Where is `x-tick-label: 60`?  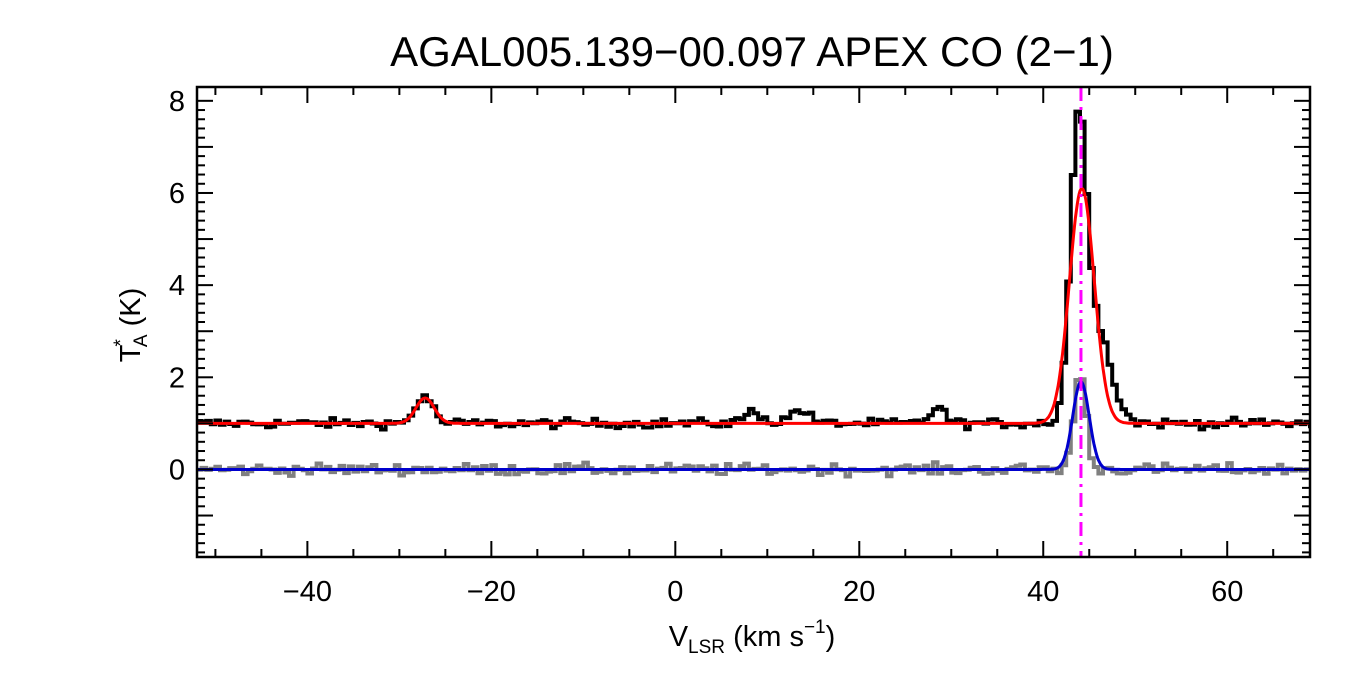 x-tick-label: 60 is located at coordinates (1227, 592).